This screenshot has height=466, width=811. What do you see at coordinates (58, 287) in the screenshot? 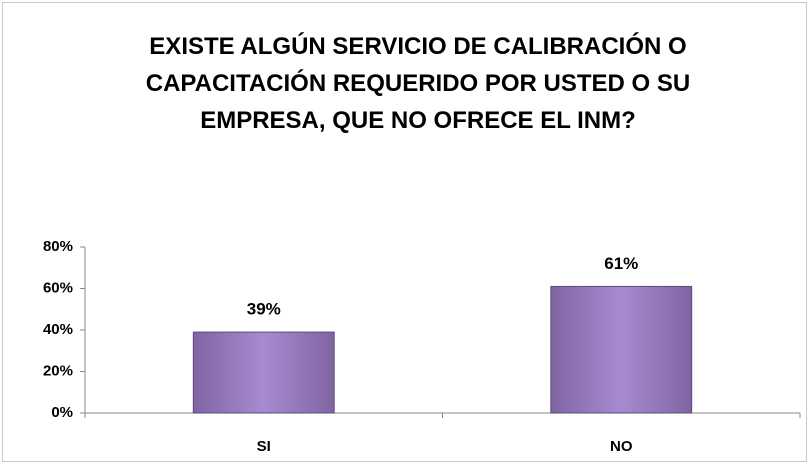
I see `y-tick-label: 60%` at bounding box center [58, 287].